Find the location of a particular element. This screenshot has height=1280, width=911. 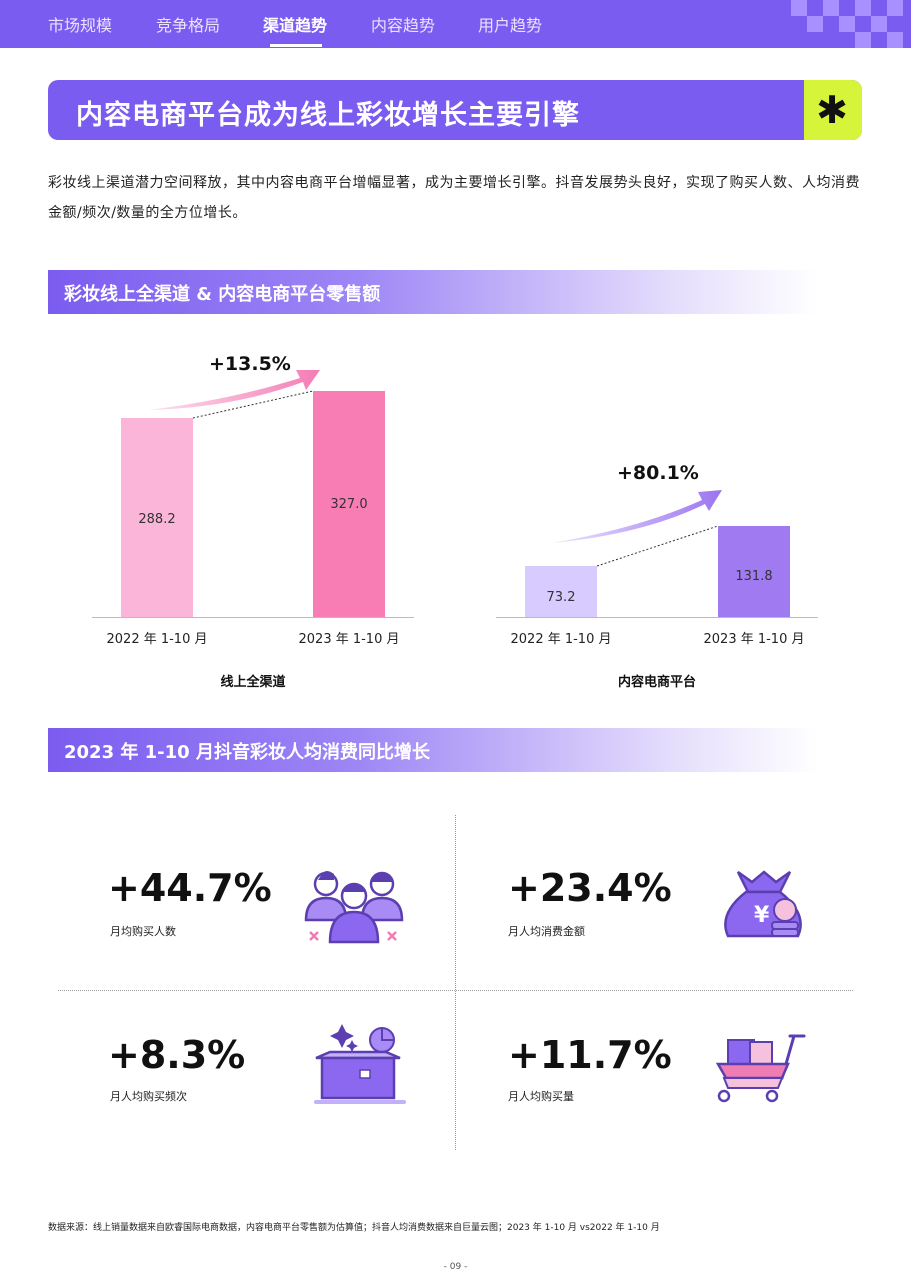

stat-label: 月人均消费金额 is located at coordinates (546, 931).